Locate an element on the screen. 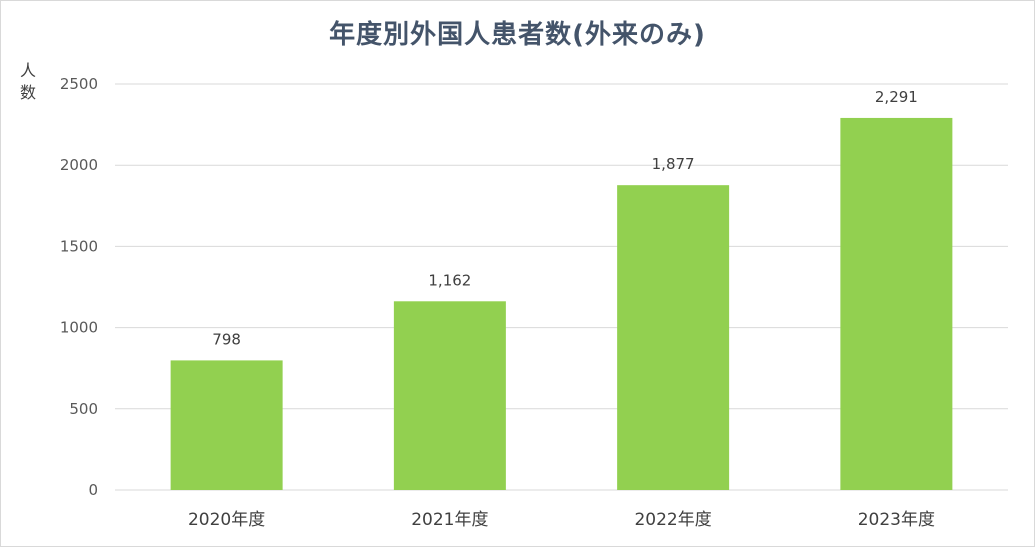 The image size is (1035, 547). data-label: 1,162 is located at coordinates (449, 280).